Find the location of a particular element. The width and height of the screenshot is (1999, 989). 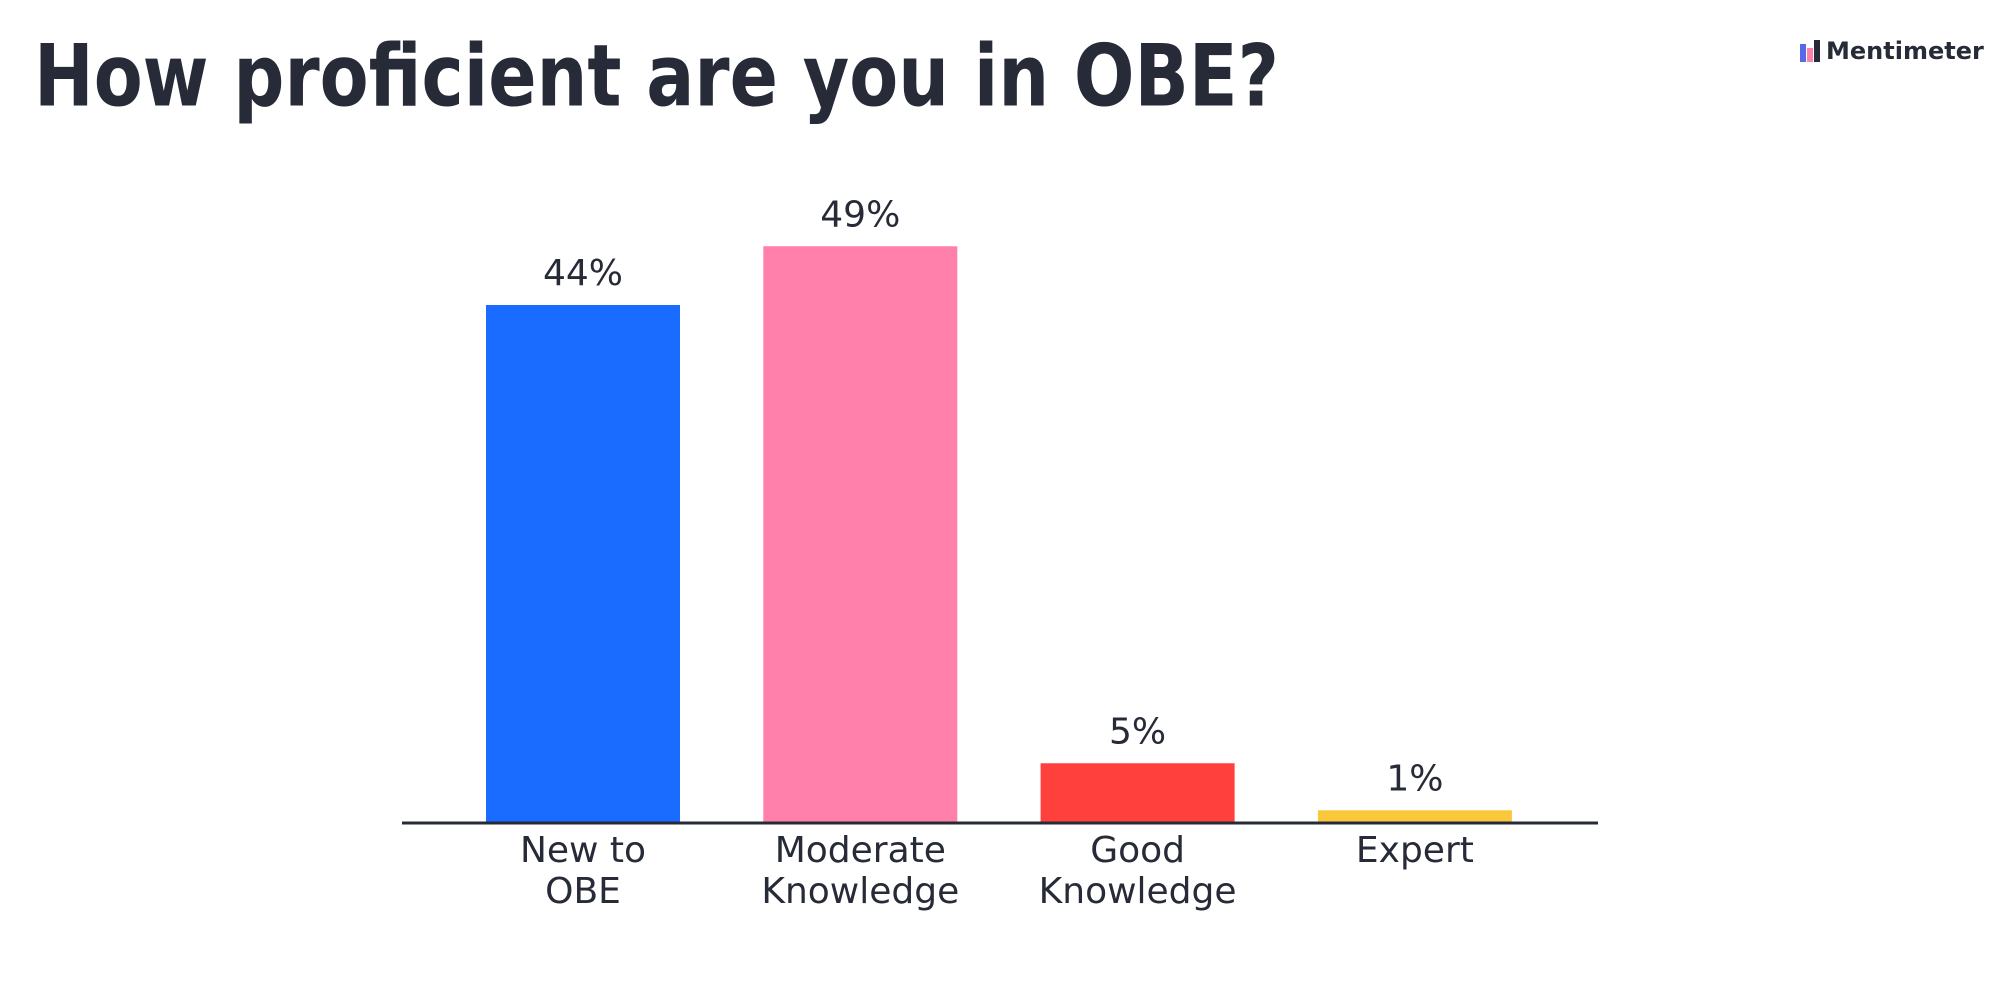

value-label: 5% is located at coordinates (1137, 731).